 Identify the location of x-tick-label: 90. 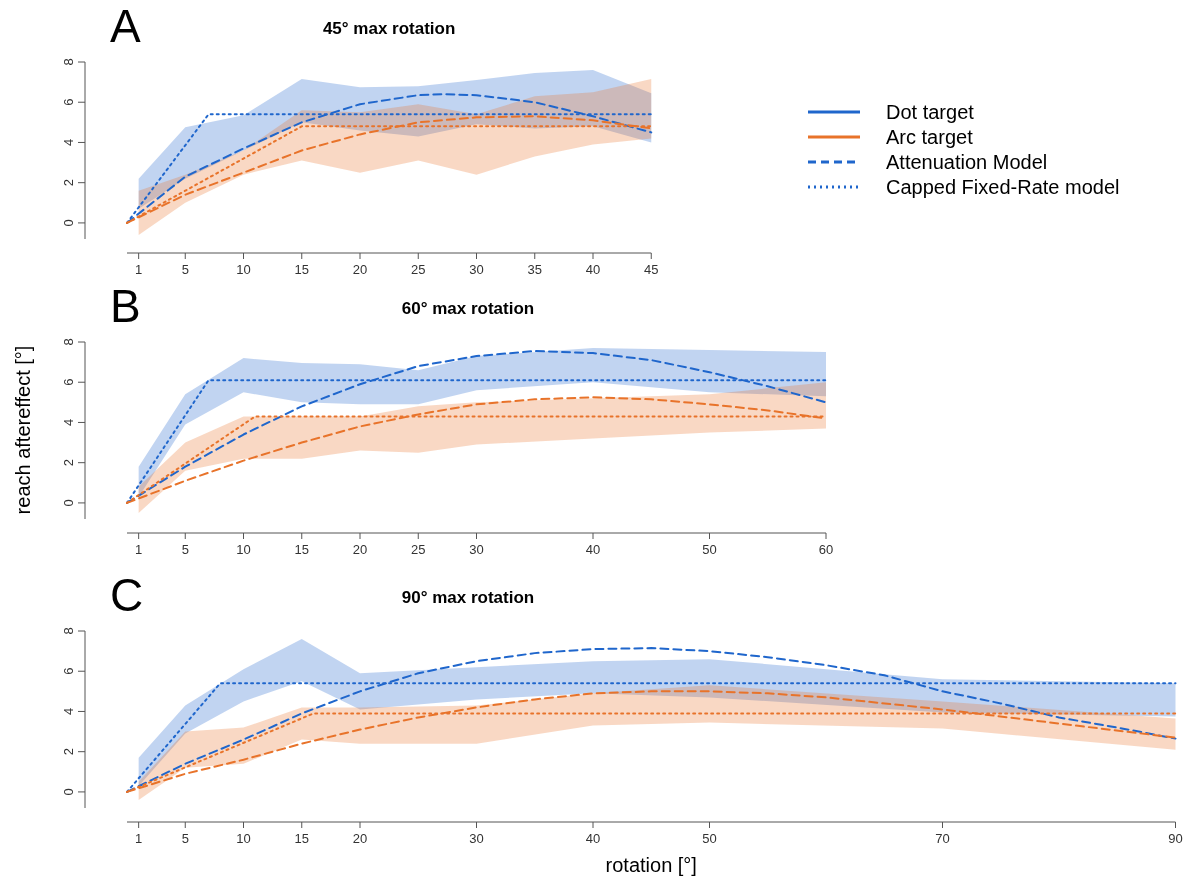
(1175, 838).